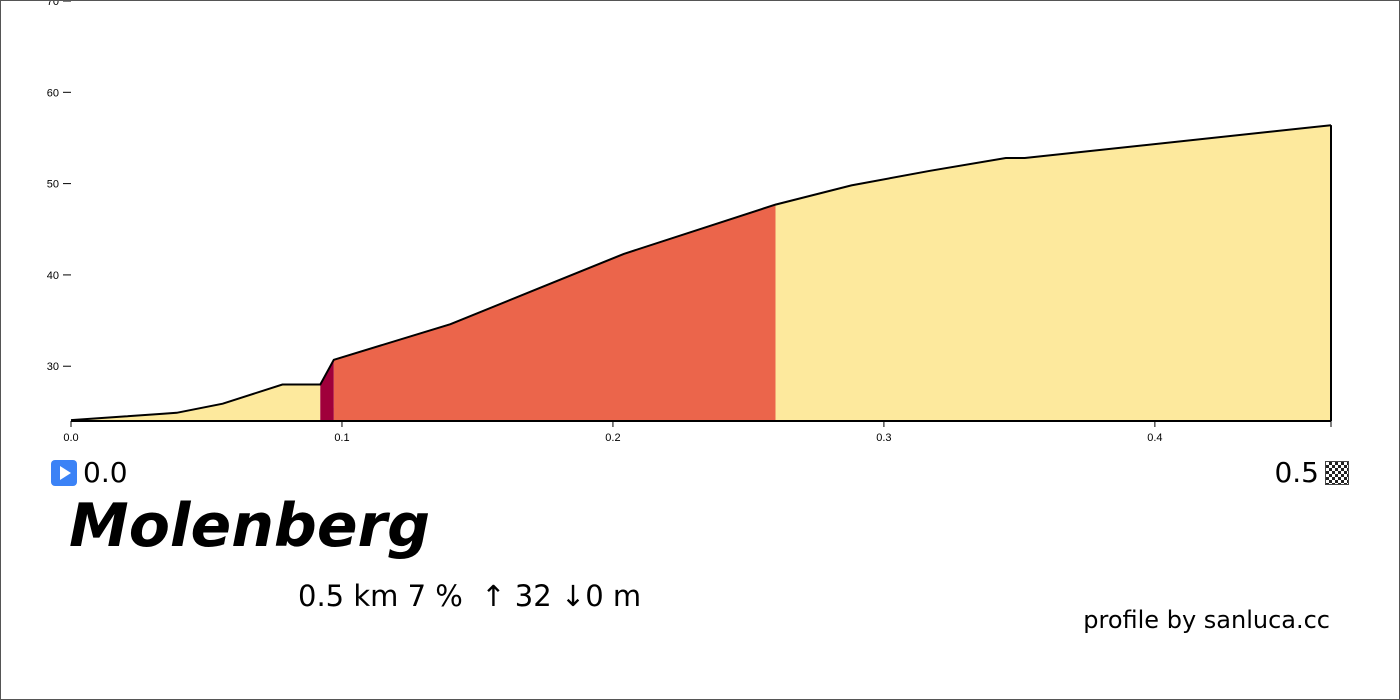  I want to click on y-tick-label: 30, so click(53, 367).